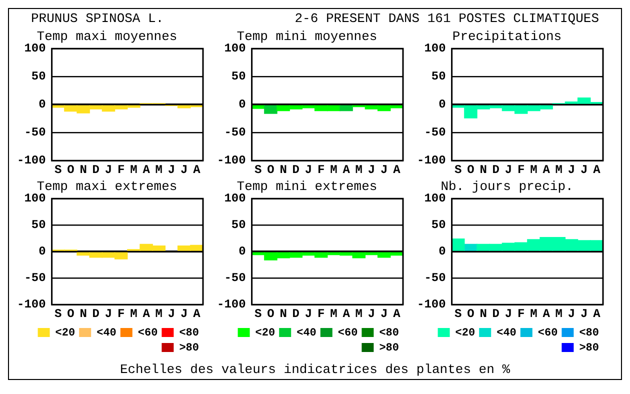 Image resolution: width=630 pixels, height=394 pixels. I want to click on legend-label: <40, so click(506, 333).